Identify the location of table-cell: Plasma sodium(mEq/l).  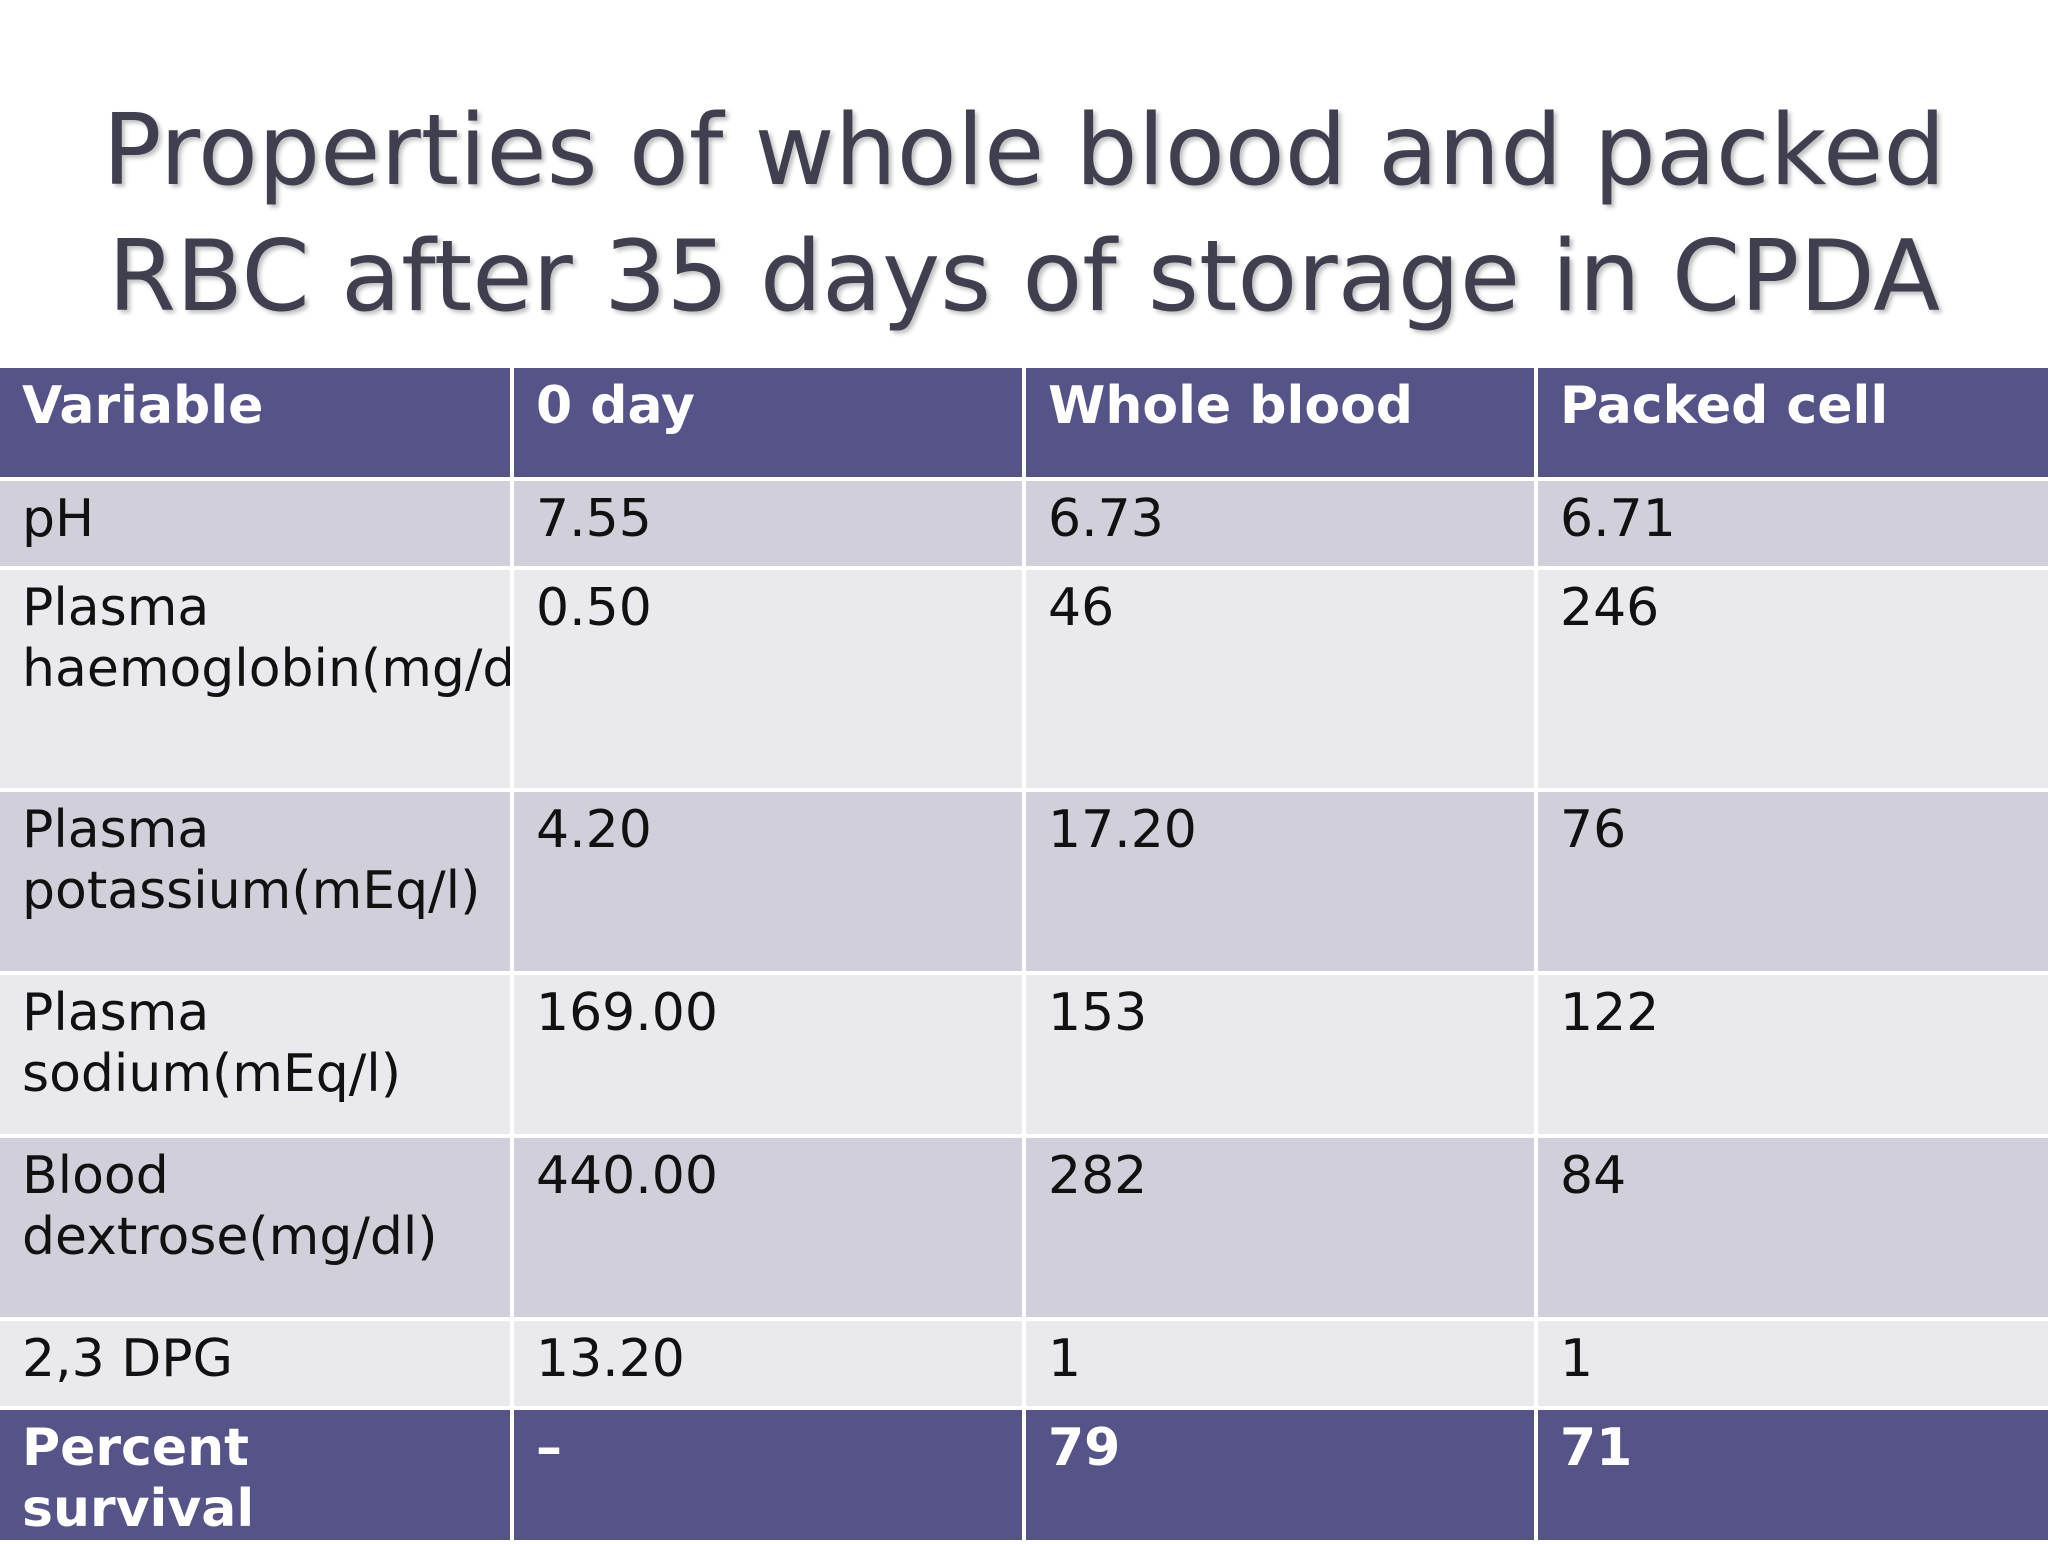
(257, 1055).